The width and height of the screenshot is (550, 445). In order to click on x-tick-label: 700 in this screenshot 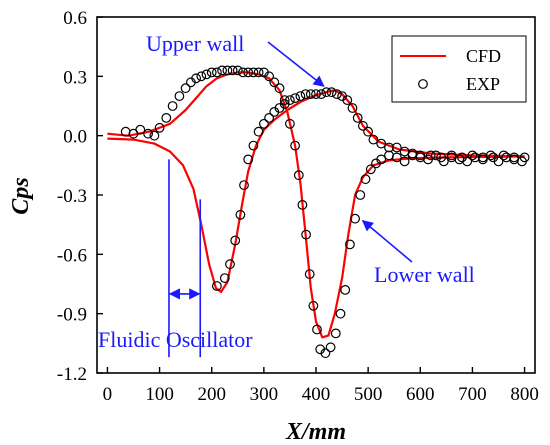, I will do `click(472, 394)`.